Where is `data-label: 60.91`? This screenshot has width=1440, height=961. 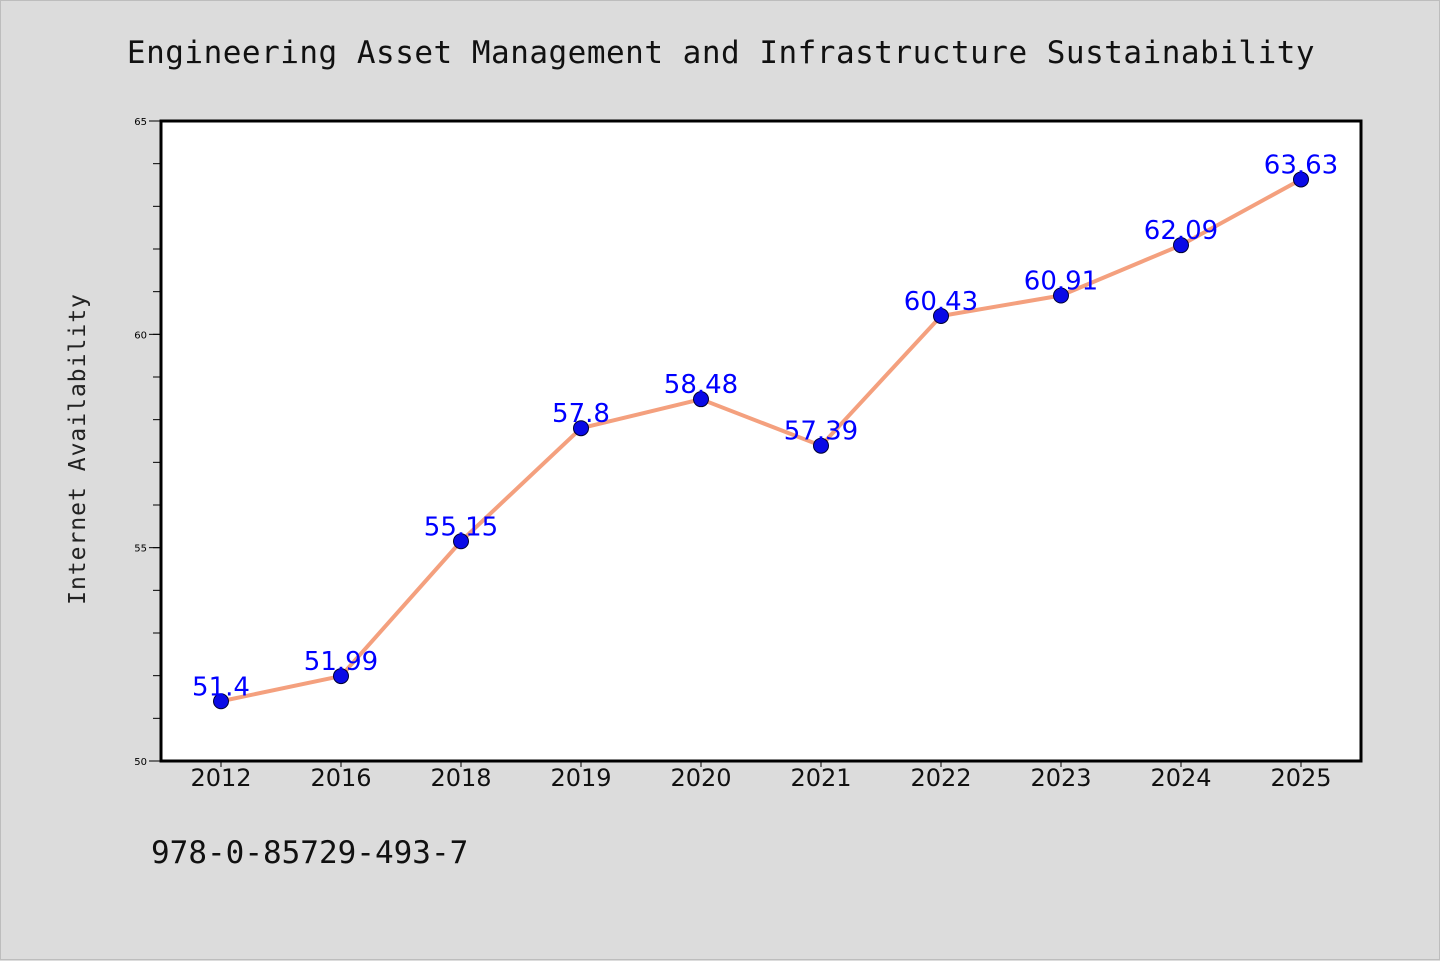 data-label: 60.91 is located at coordinates (1061, 282).